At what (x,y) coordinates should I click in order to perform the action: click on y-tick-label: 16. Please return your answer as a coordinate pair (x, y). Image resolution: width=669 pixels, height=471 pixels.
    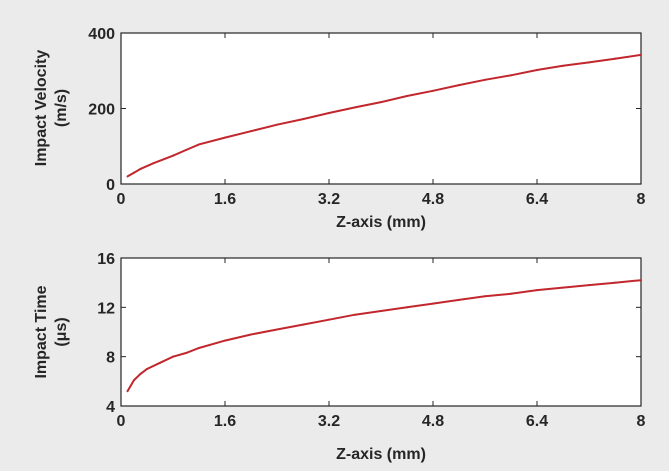
    Looking at the image, I should click on (106, 259).